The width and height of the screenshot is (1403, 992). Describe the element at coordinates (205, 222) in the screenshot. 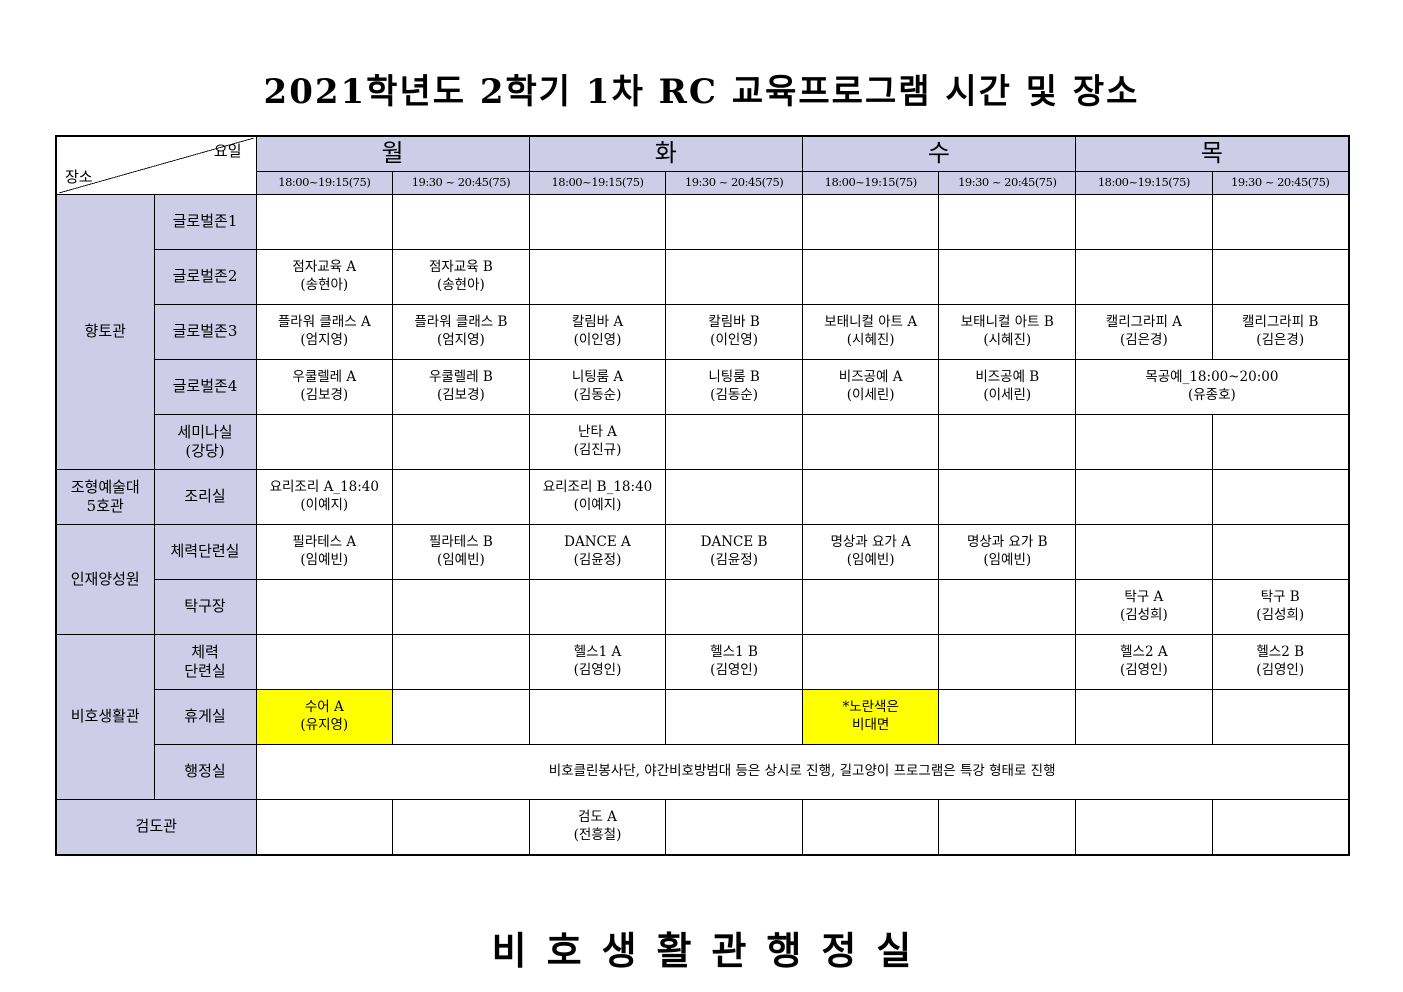

I see `room-label: 글로벌존1` at that location.